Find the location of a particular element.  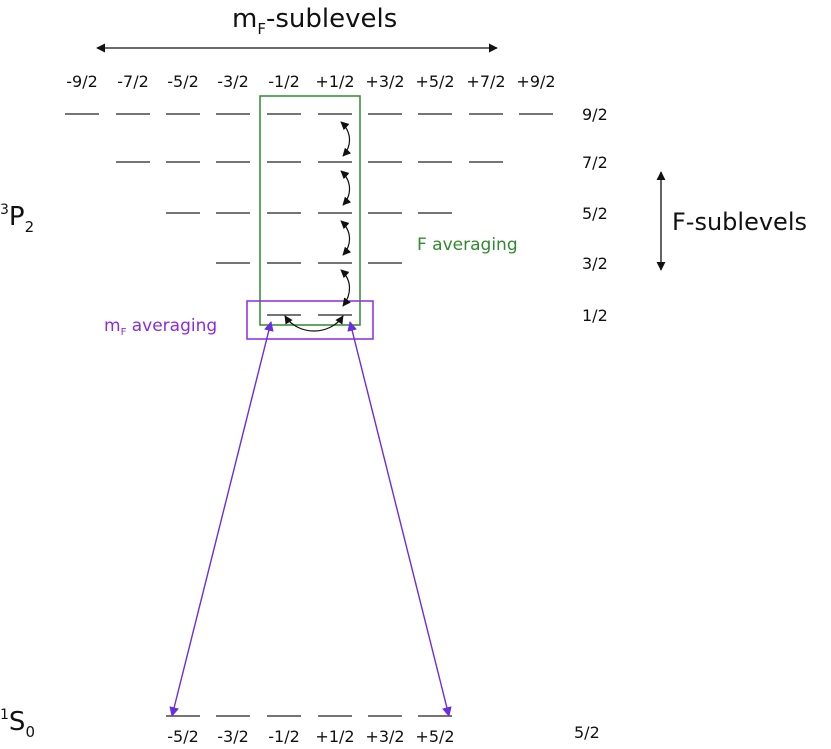

f-averaging-label: F averaging is located at coordinates (467, 245).